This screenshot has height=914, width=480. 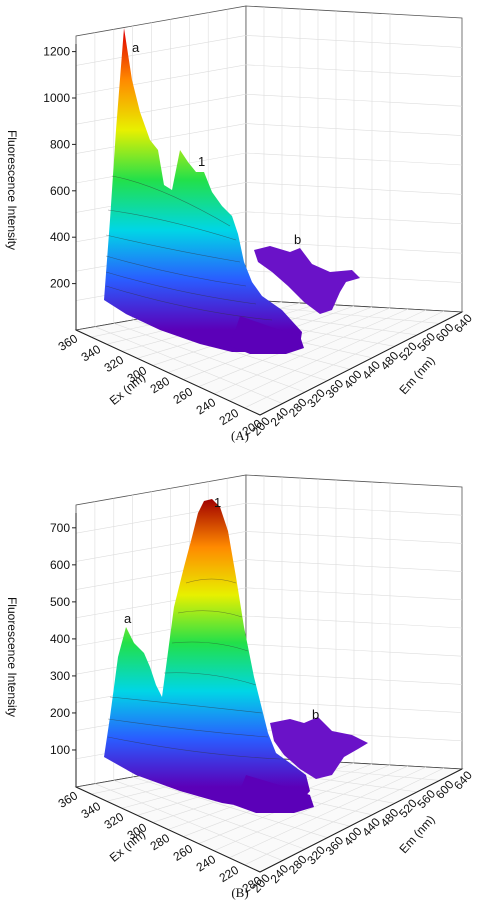 I want to click on z-tick-label: 500, so click(x=60, y=602).